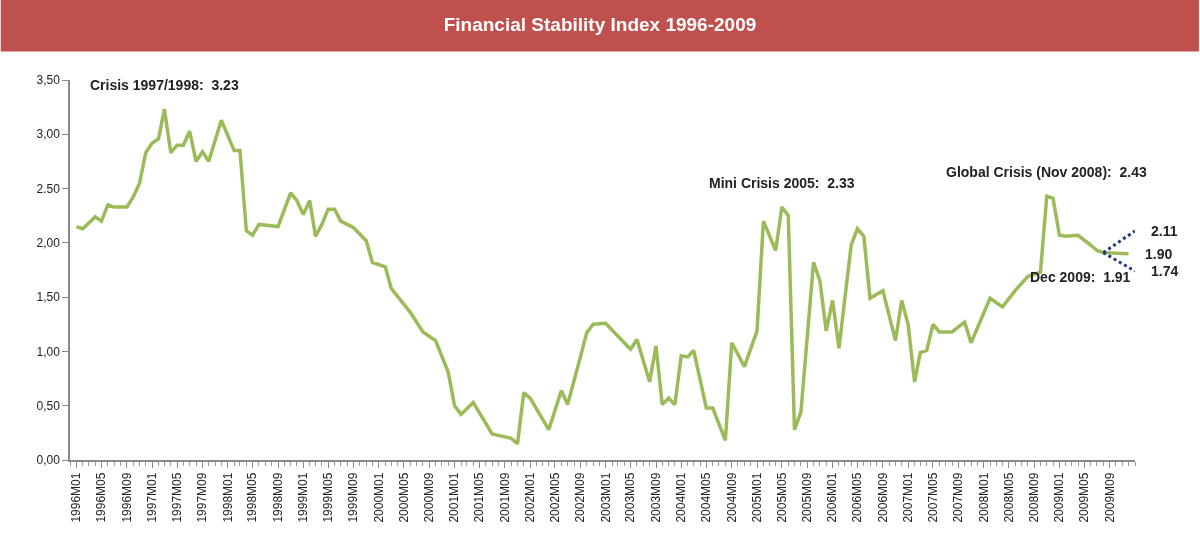 This screenshot has width=1200, height=533. What do you see at coordinates (76, 497) in the screenshot?
I see `x-tick-label: 1996M01` at bounding box center [76, 497].